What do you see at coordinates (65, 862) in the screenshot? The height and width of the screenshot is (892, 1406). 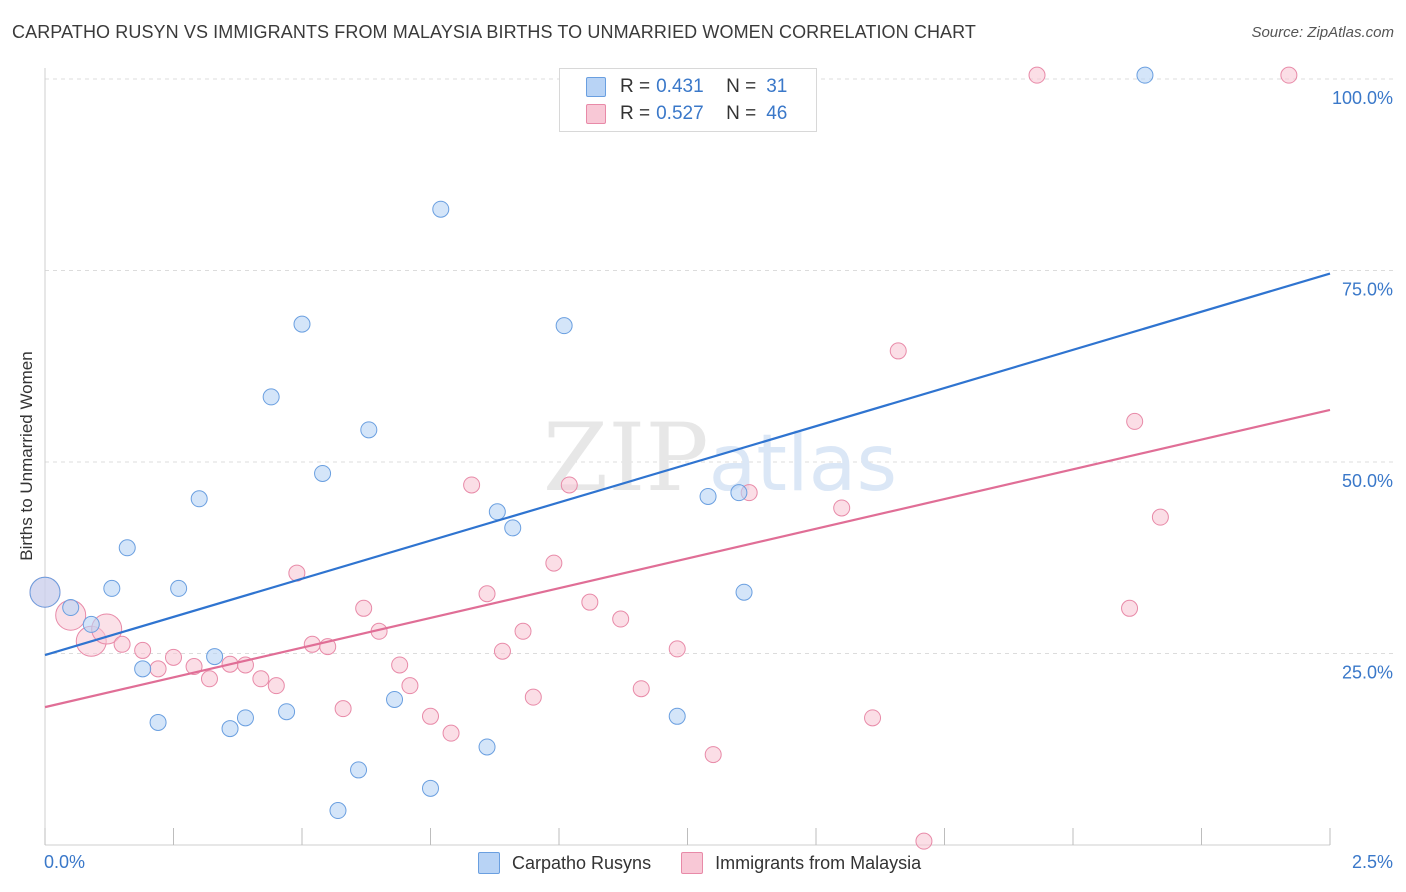 I see `x-tick-min: 0.0%` at bounding box center [65, 862].